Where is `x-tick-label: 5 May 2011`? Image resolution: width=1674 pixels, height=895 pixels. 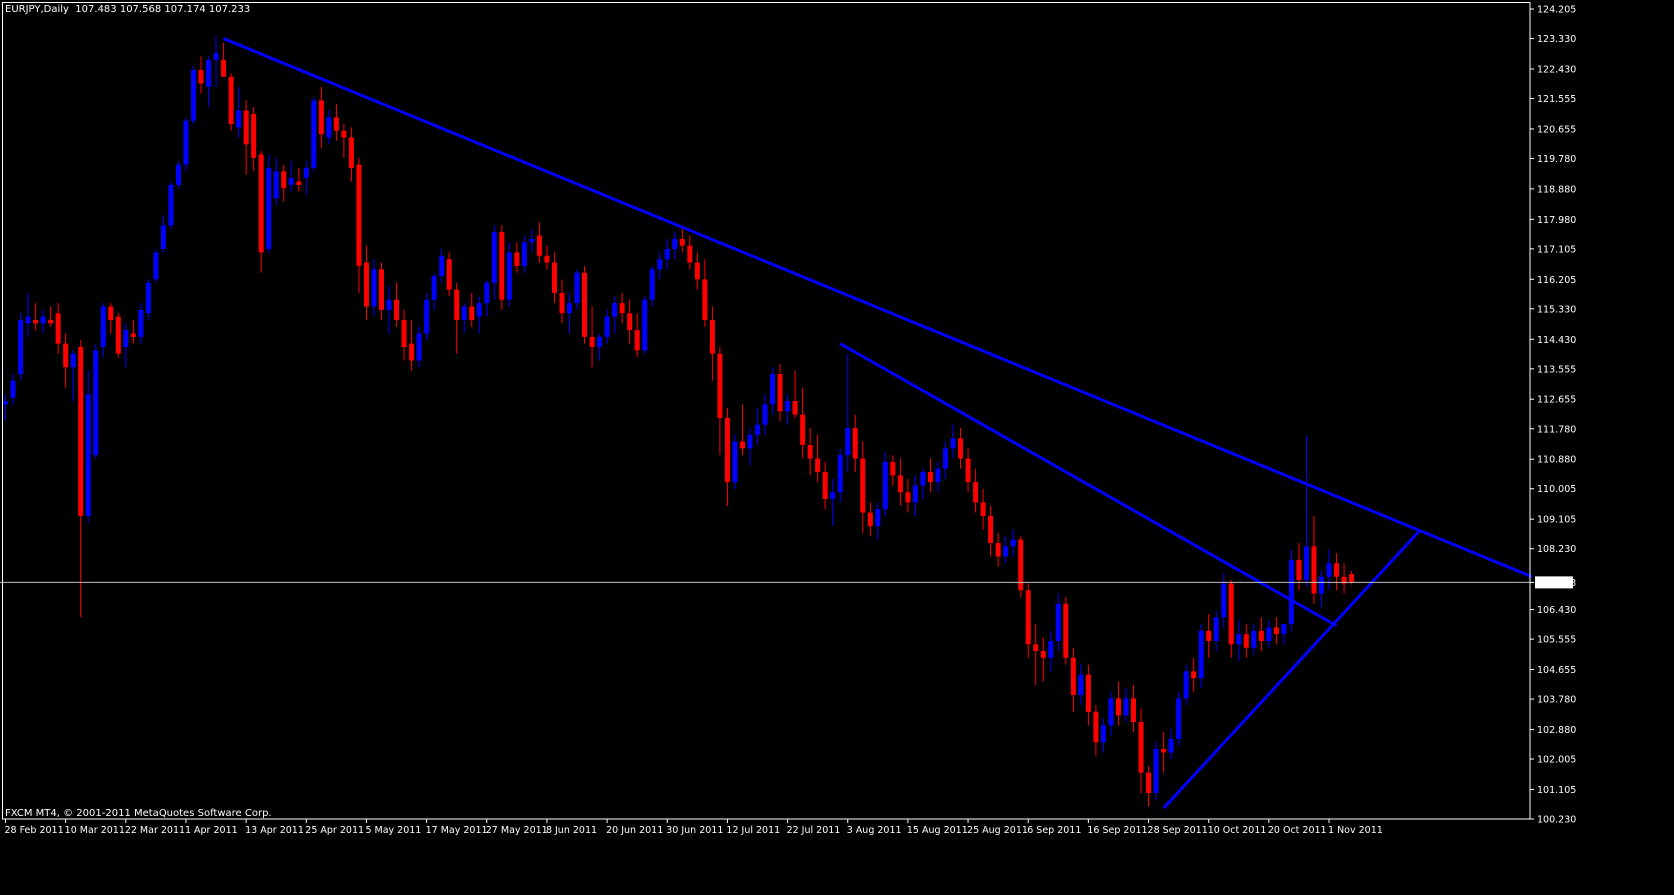
x-tick-label: 5 May 2011 is located at coordinates (393, 830).